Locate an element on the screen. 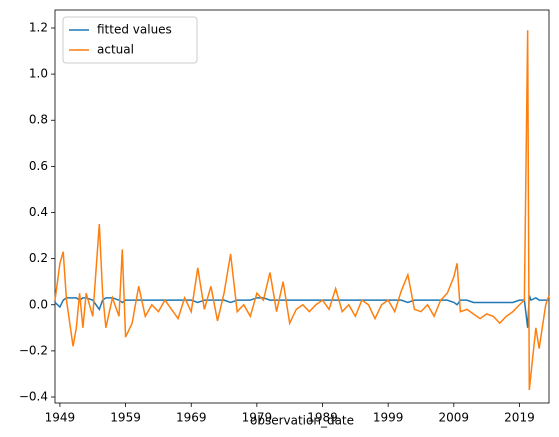 This screenshot has height=437, width=559. x-tick-label: 1989 is located at coordinates (322, 418).